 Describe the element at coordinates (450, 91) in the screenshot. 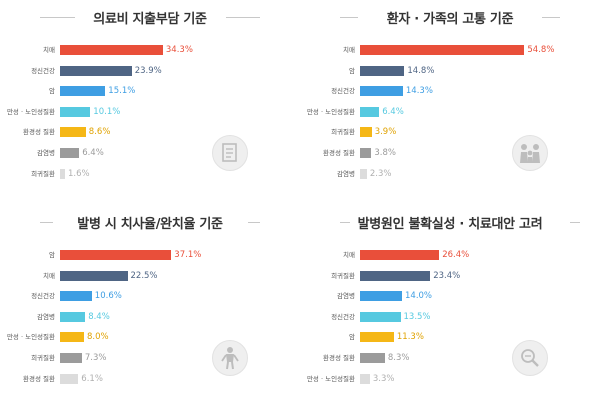

I see `bar-row: 정신건강 14.3%` at that location.